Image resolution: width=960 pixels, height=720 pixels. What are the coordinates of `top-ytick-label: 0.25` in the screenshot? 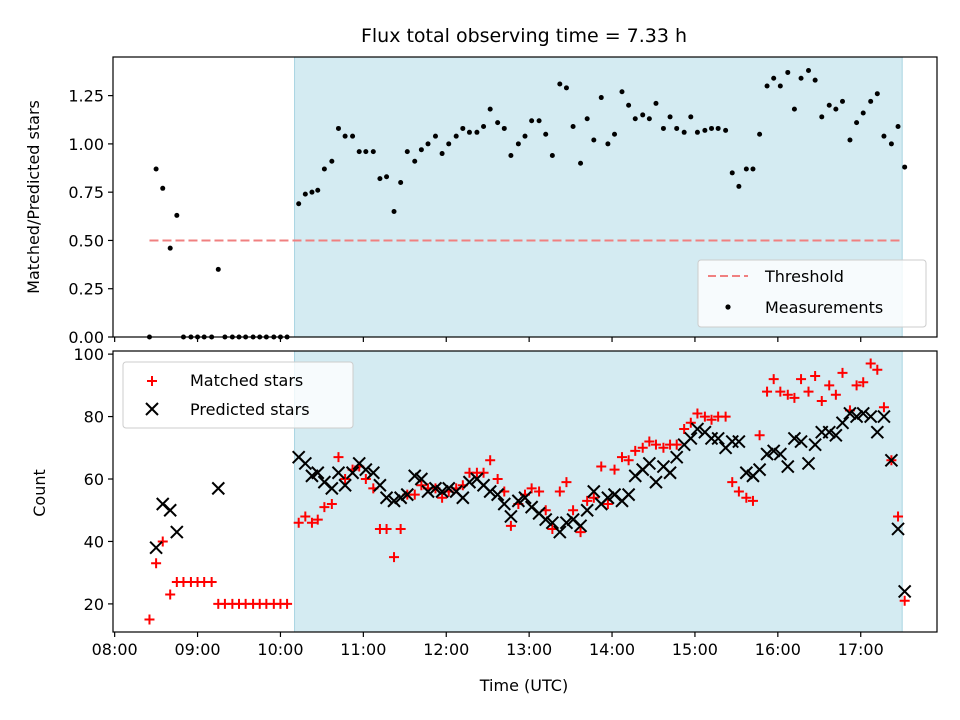 It's located at (86, 289).